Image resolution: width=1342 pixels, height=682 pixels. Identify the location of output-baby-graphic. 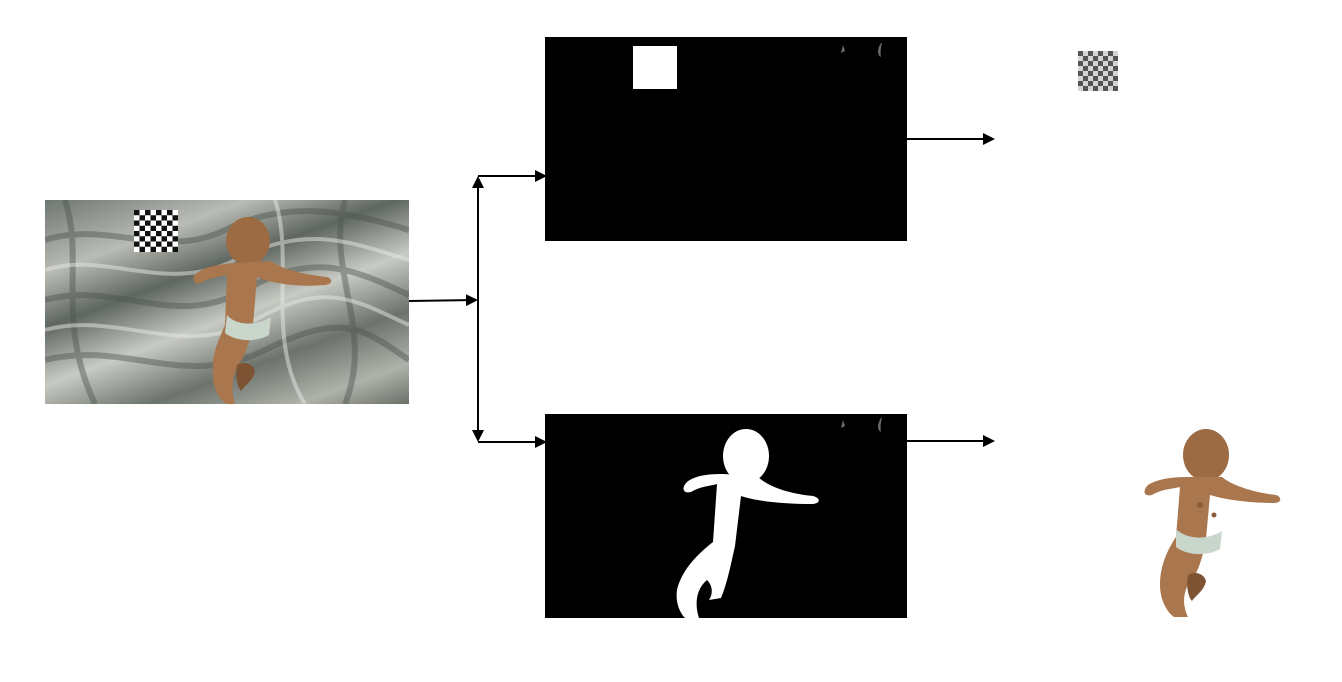
(1212, 523).